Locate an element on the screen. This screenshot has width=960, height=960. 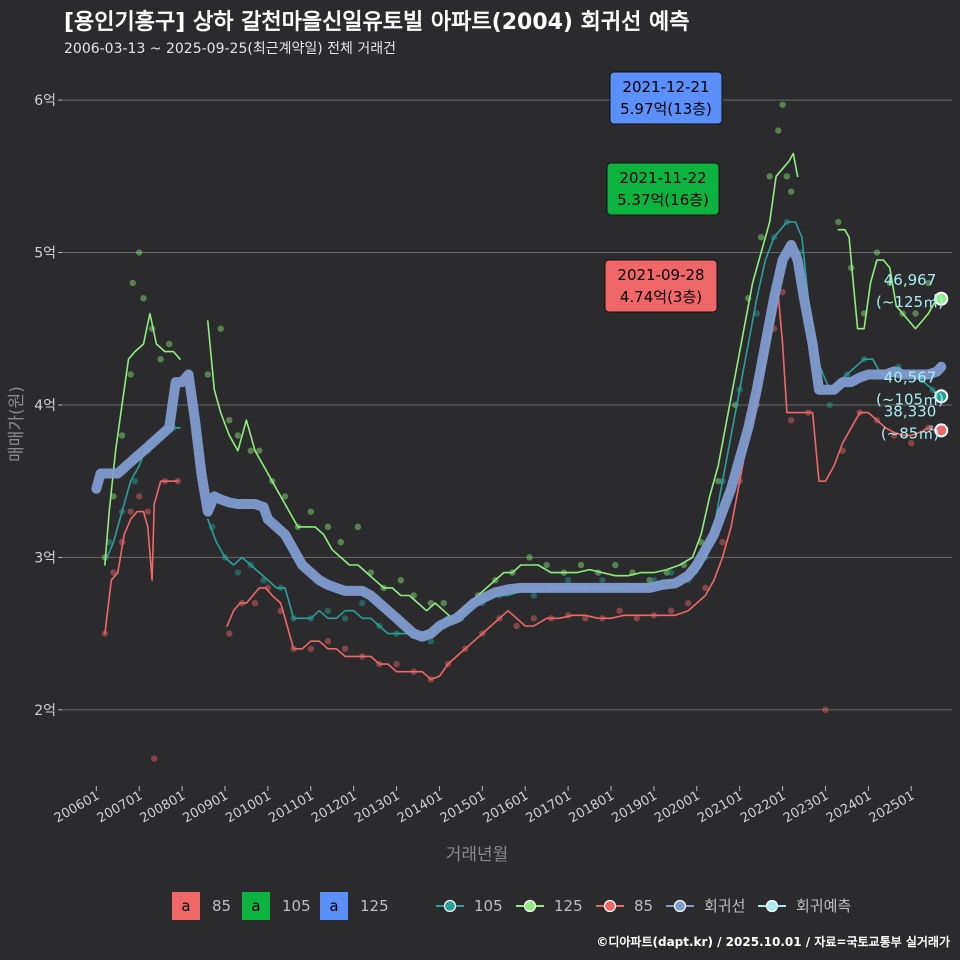
x-tick-group: 201001 is located at coordinates (248, 807).